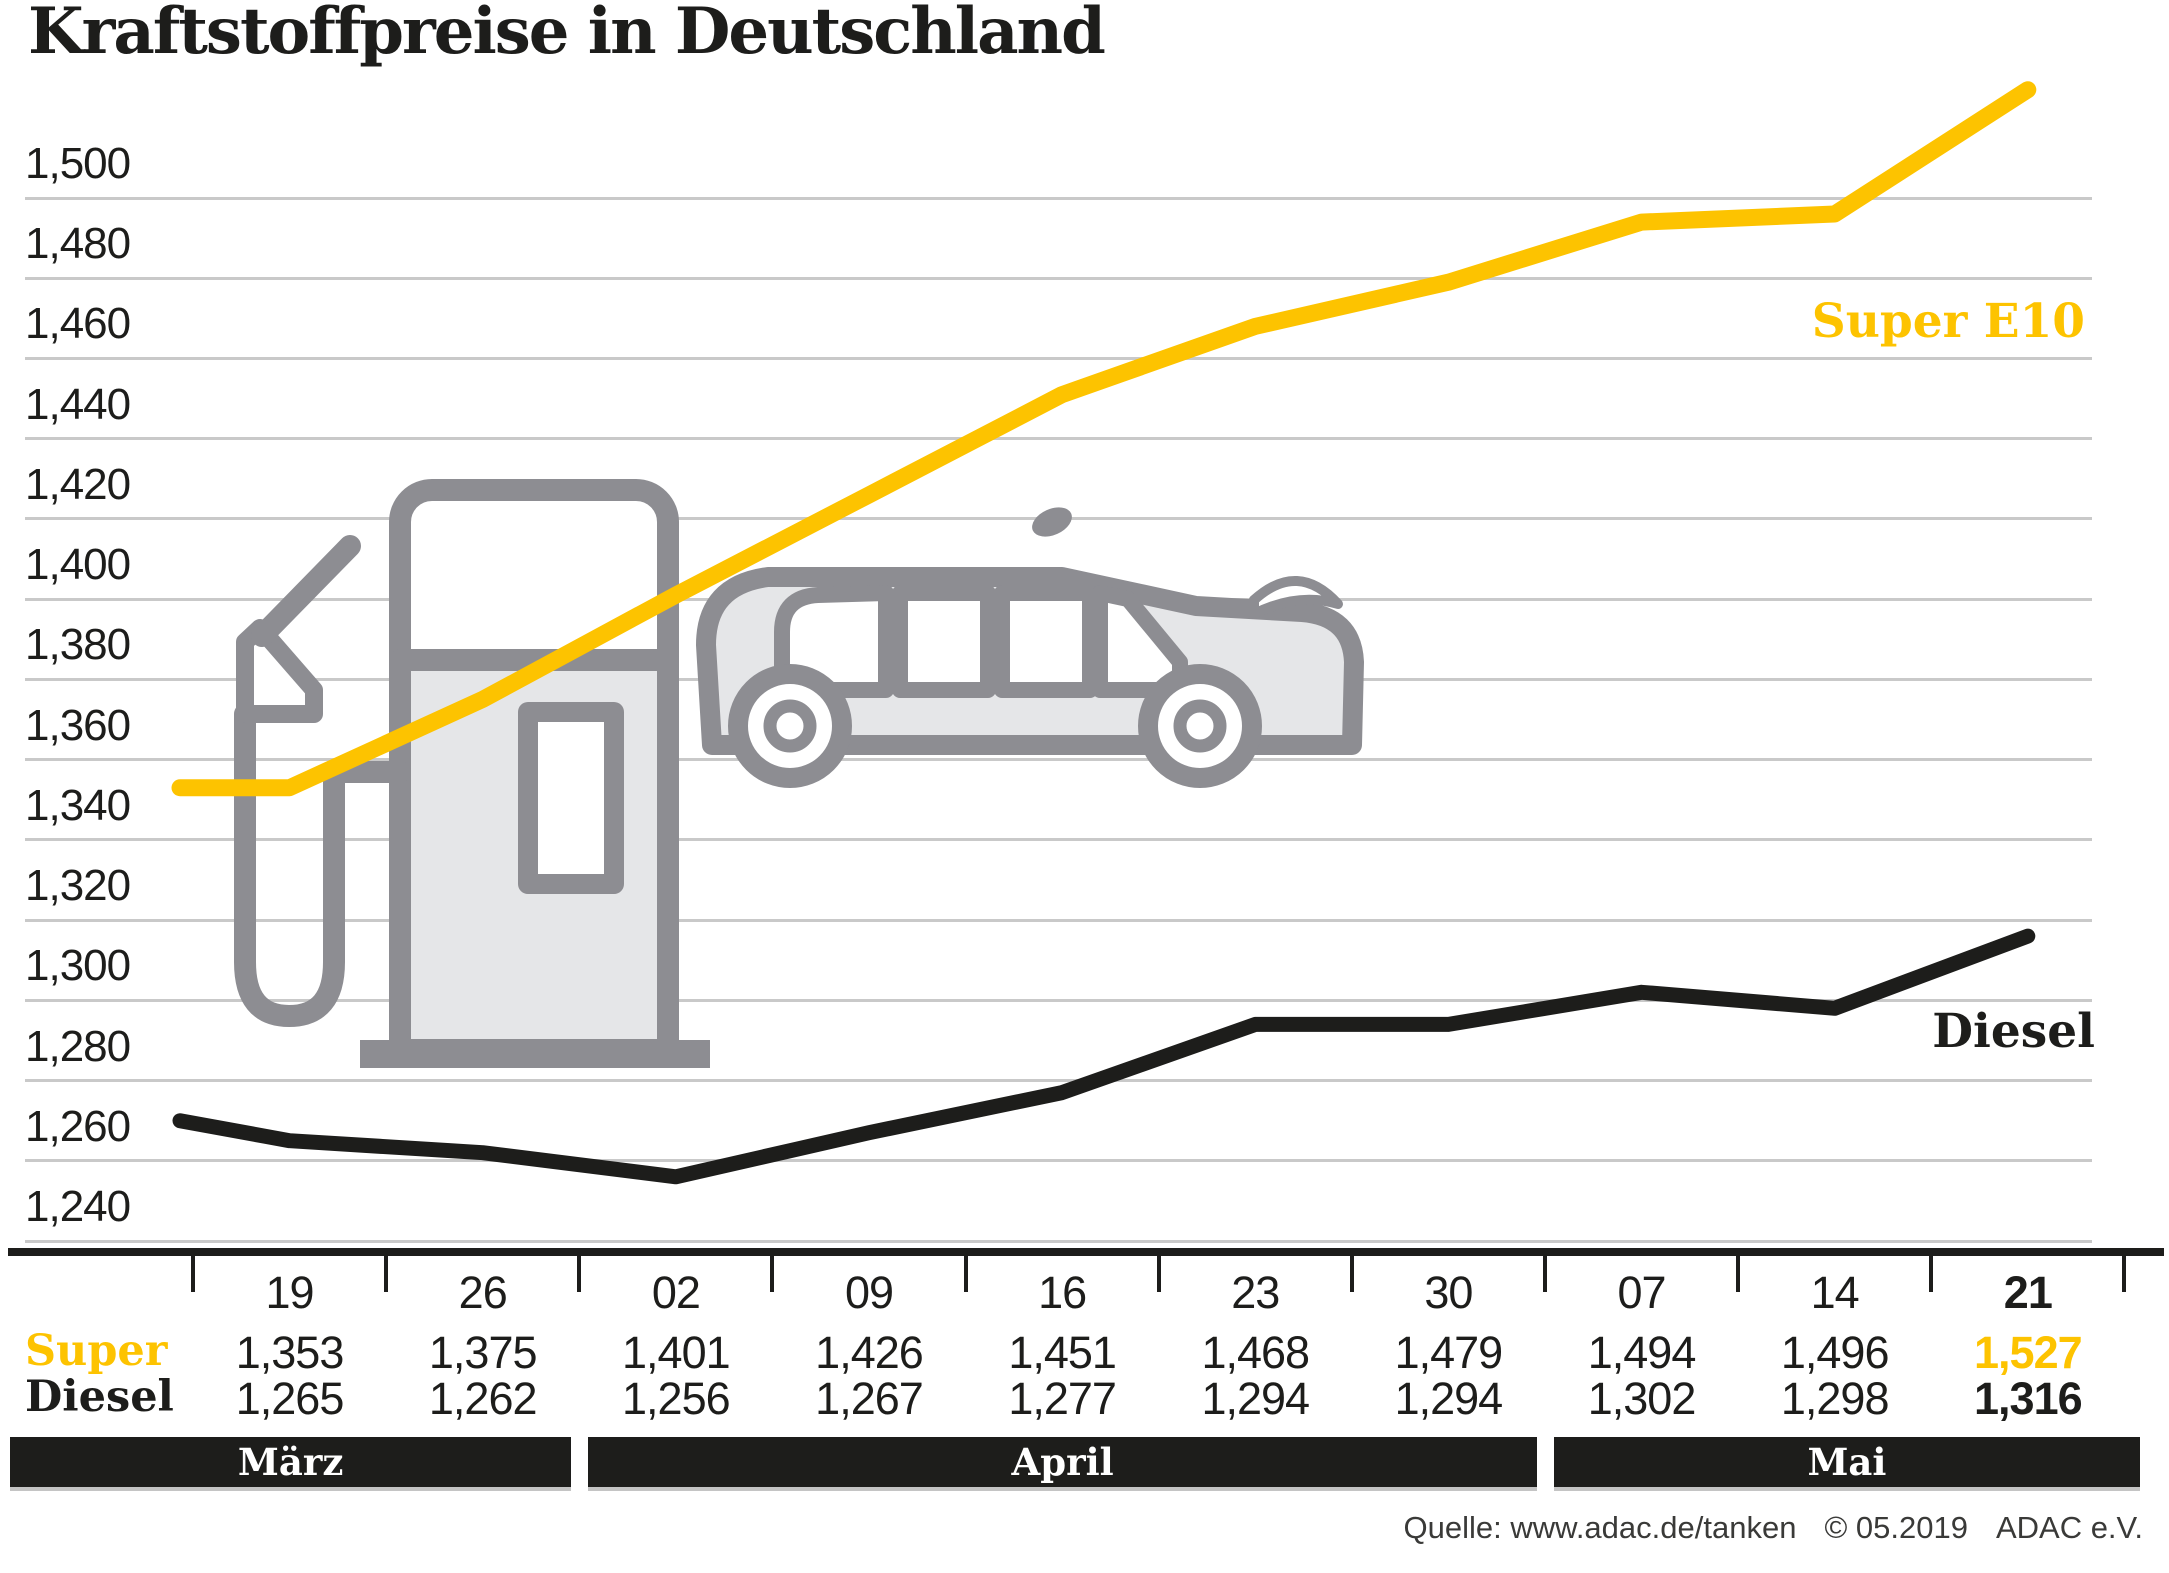  What do you see at coordinates (1086, 1252) in the screenshot?
I see `x-axis-line` at bounding box center [1086, 1252].